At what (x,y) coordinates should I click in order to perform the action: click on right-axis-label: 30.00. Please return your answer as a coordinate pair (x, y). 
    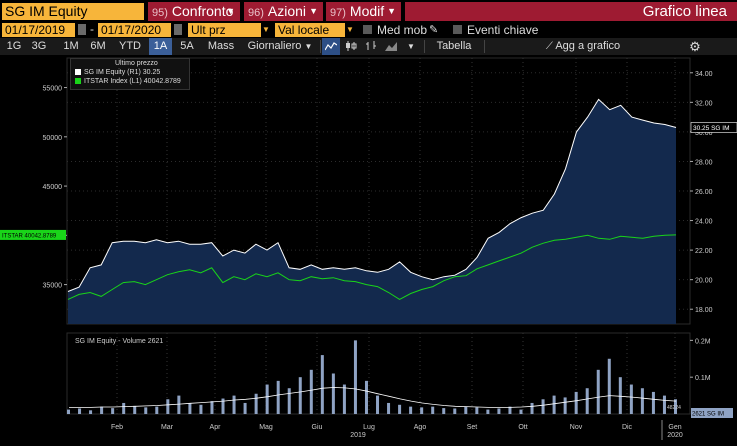
    Looking at the image, I should click on (704, 133).